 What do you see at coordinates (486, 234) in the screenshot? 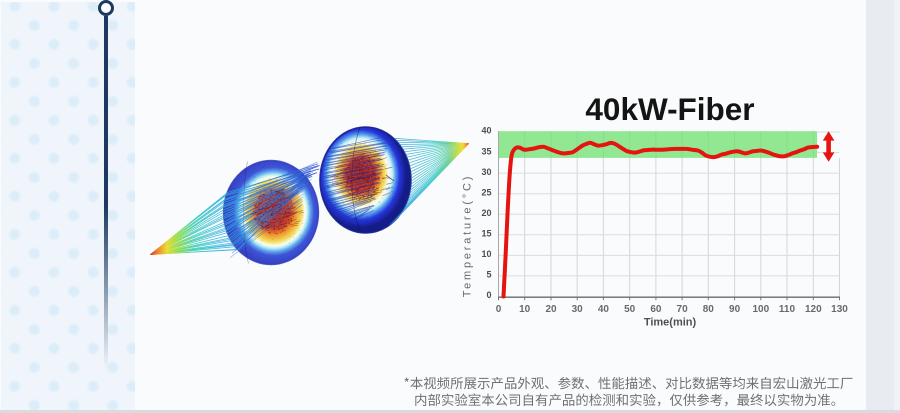
I see `svg-text: 15` at bounding box center [486, 234].